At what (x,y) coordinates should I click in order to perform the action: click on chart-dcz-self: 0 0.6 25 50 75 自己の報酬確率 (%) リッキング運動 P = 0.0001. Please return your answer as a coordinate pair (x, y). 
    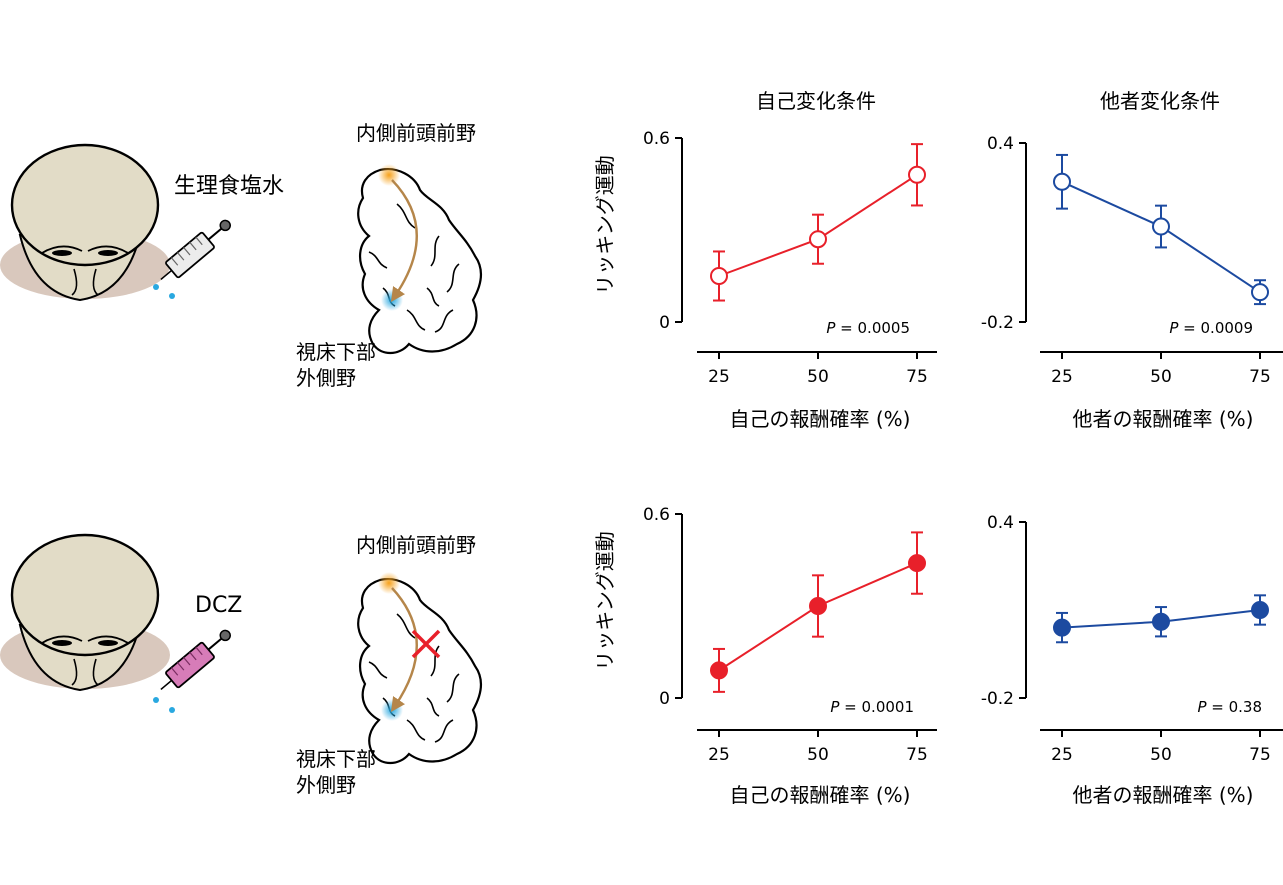
    Looking at the image, I should click on (765, 656).